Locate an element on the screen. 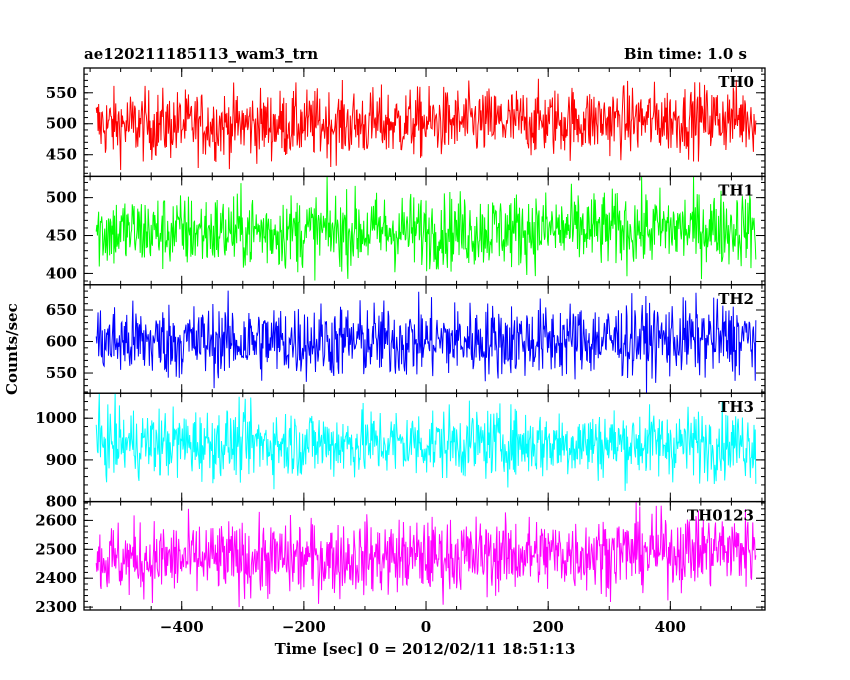  panel-label-th1: TH1 is located at coordinates (736, 190).